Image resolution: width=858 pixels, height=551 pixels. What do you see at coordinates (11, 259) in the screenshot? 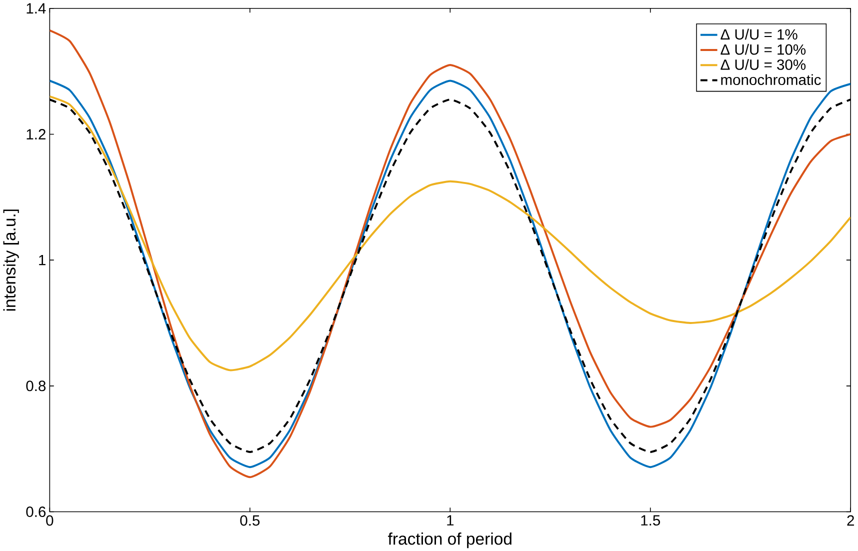
I see `y-axis-title: intensity [a.u.]` at bounding box center [11, 259].